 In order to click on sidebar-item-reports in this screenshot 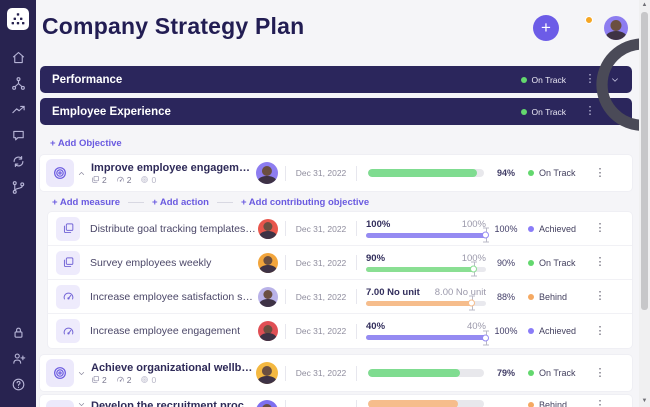, I will do `click(18, 109)`.